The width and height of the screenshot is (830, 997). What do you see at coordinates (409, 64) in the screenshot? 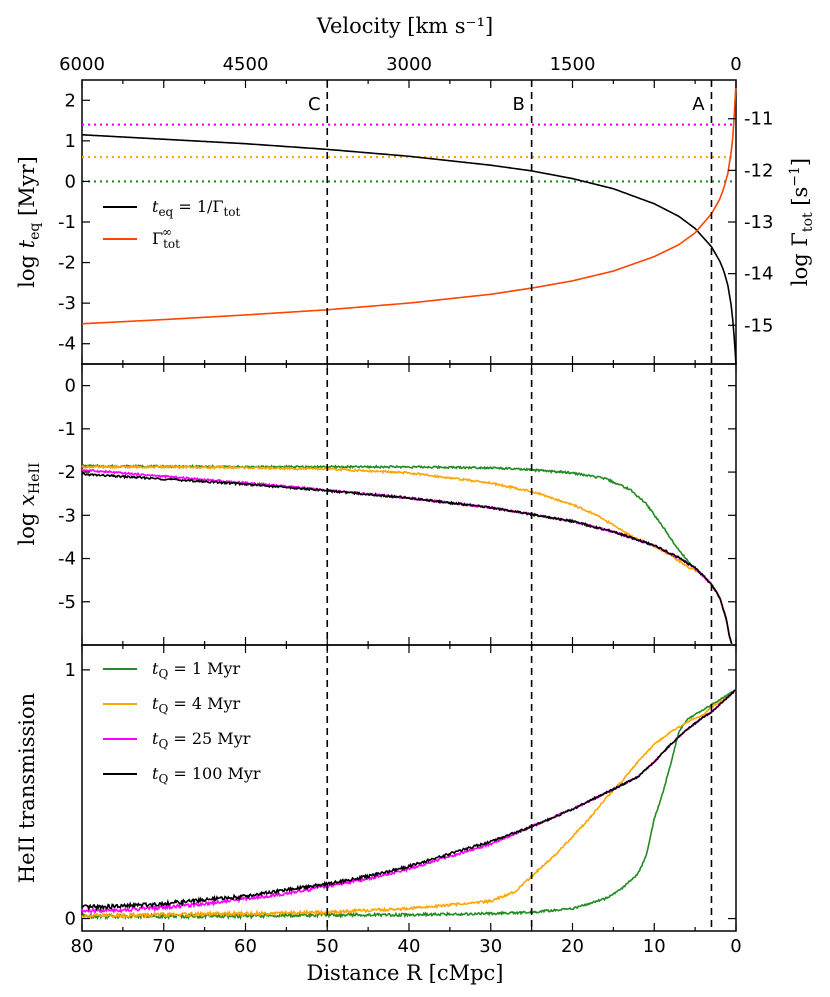
I see `top-tick-label: 3000` at bounding box center [409, 64].